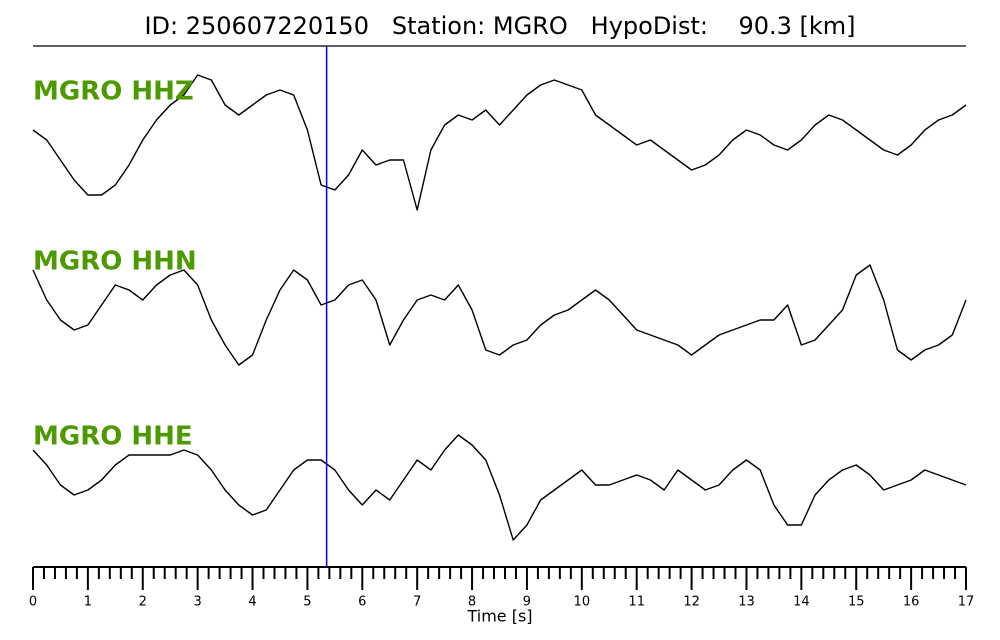 The width and height of the screenshot is (1000, 640). What do you see at coordinates (362, 602) in the screenshot?
I see `x-tick-label: 6` at bounding box center [362, 602].